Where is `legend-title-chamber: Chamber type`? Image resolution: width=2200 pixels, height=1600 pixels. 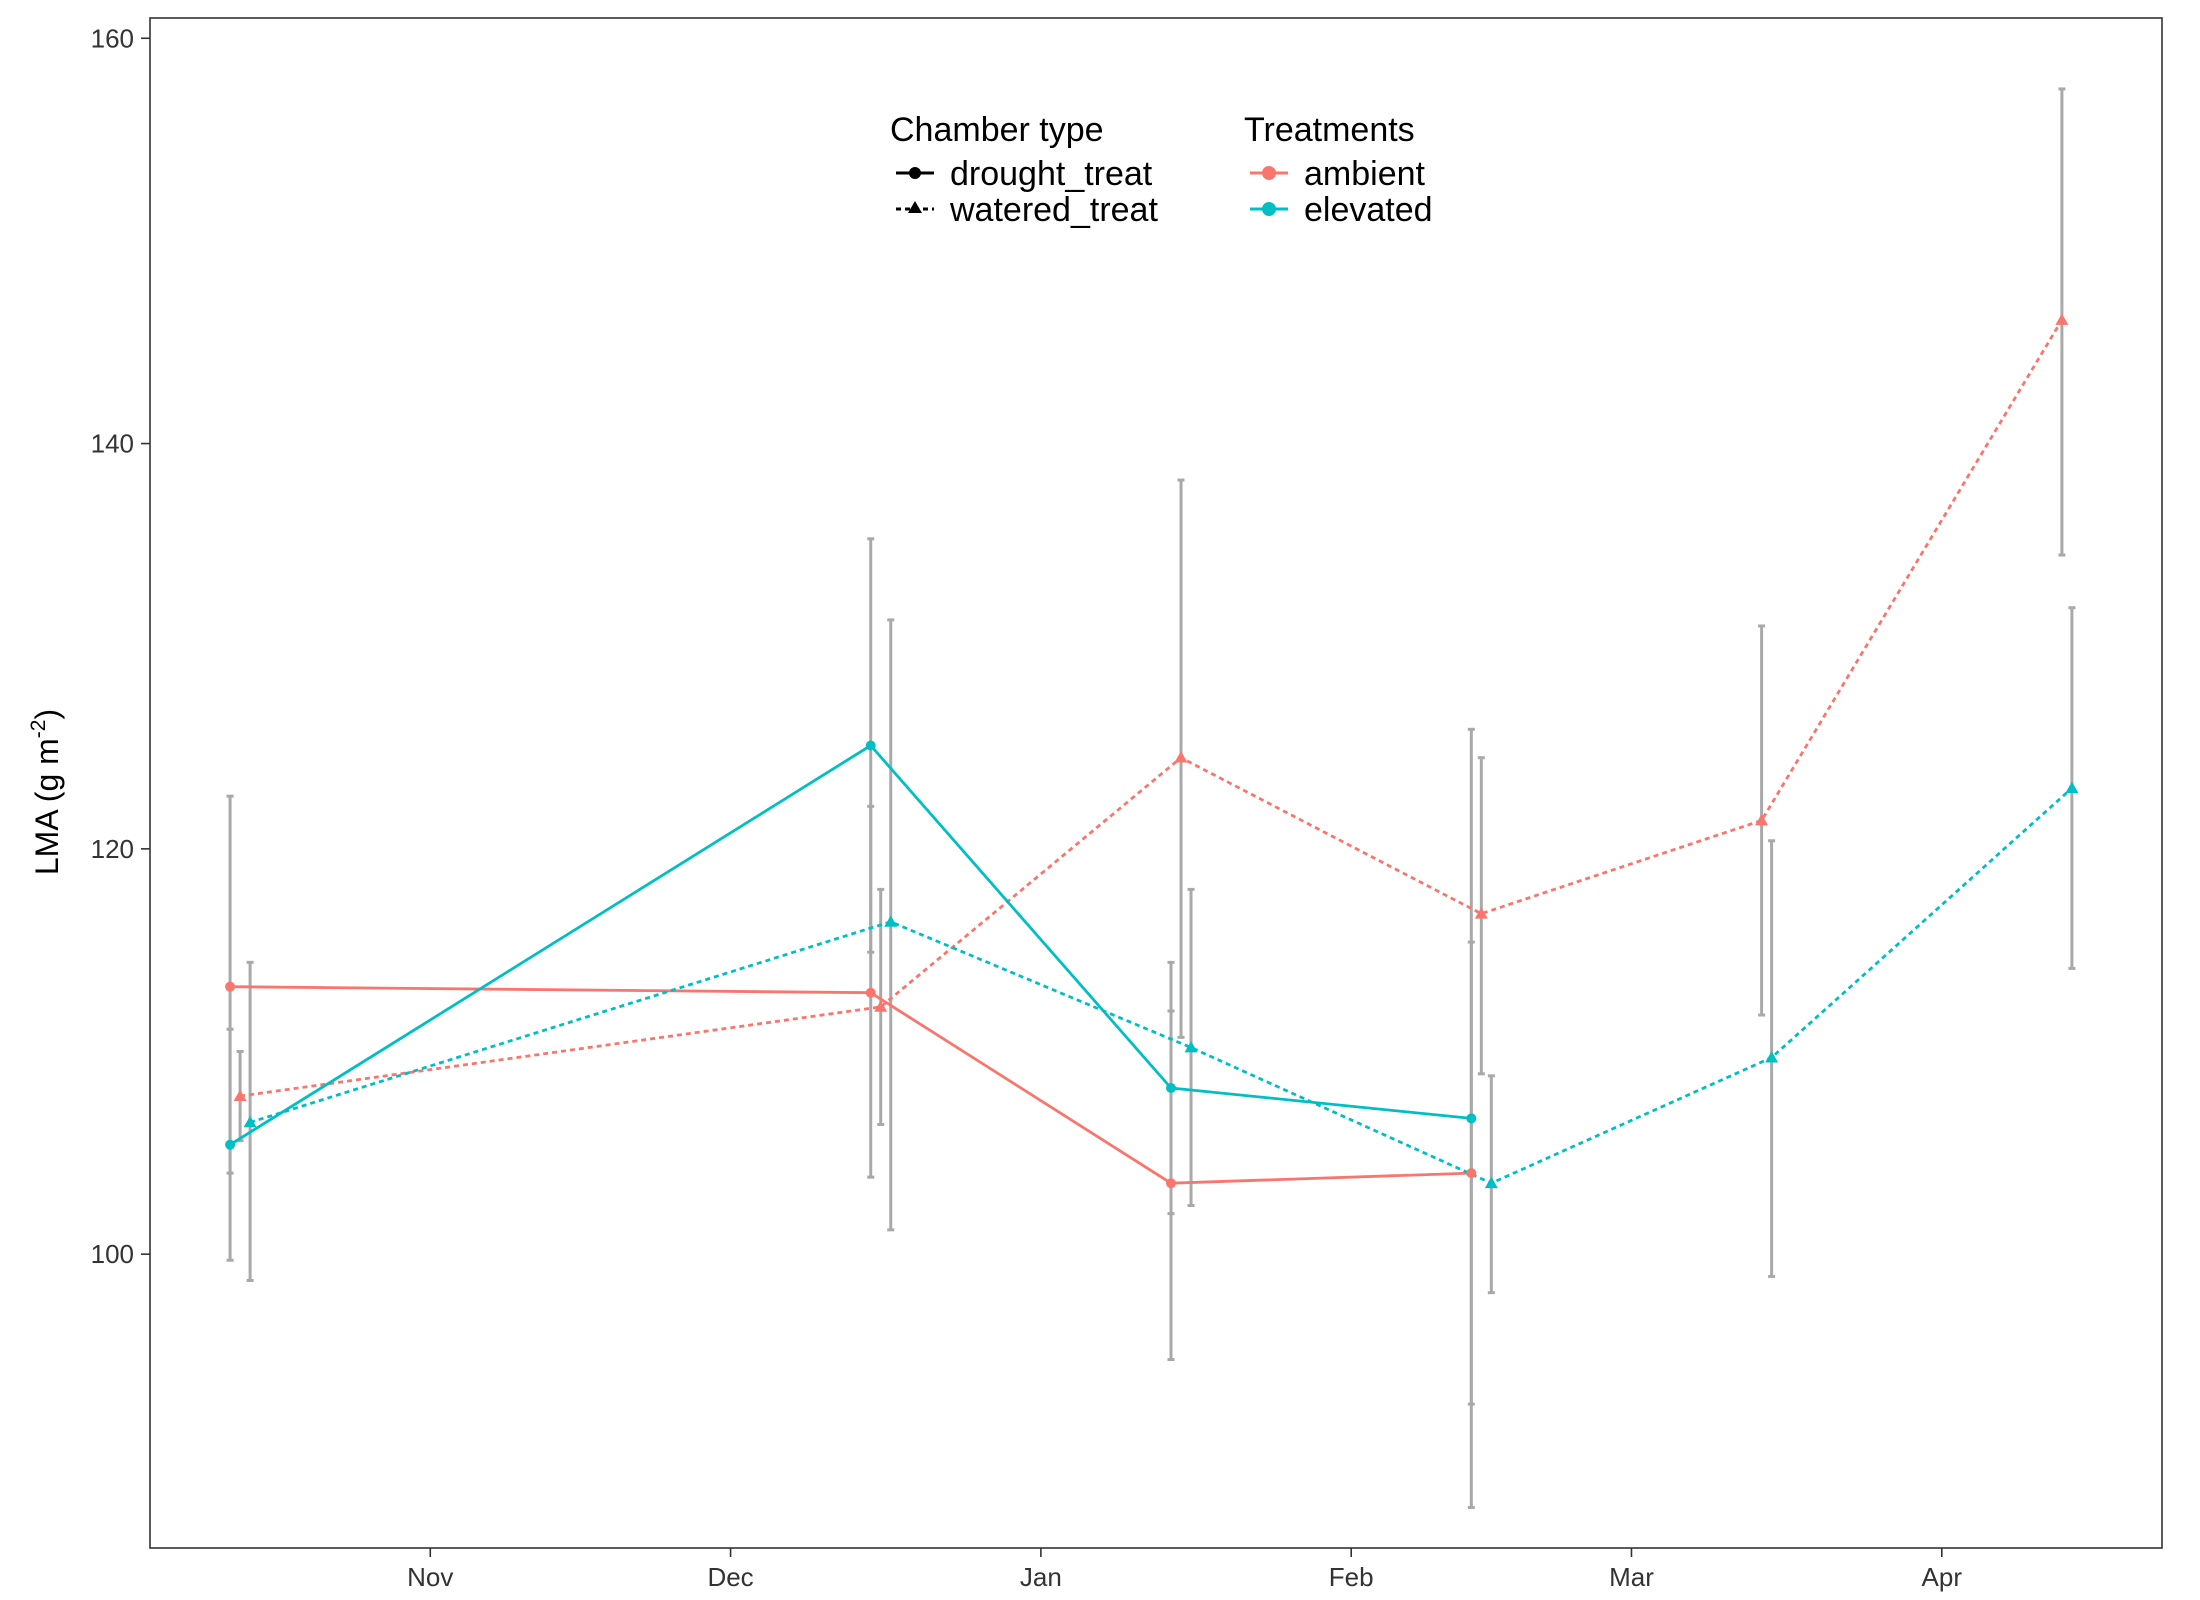
legend-title-chamber: Chamber type is located at coordinates (997, 130).